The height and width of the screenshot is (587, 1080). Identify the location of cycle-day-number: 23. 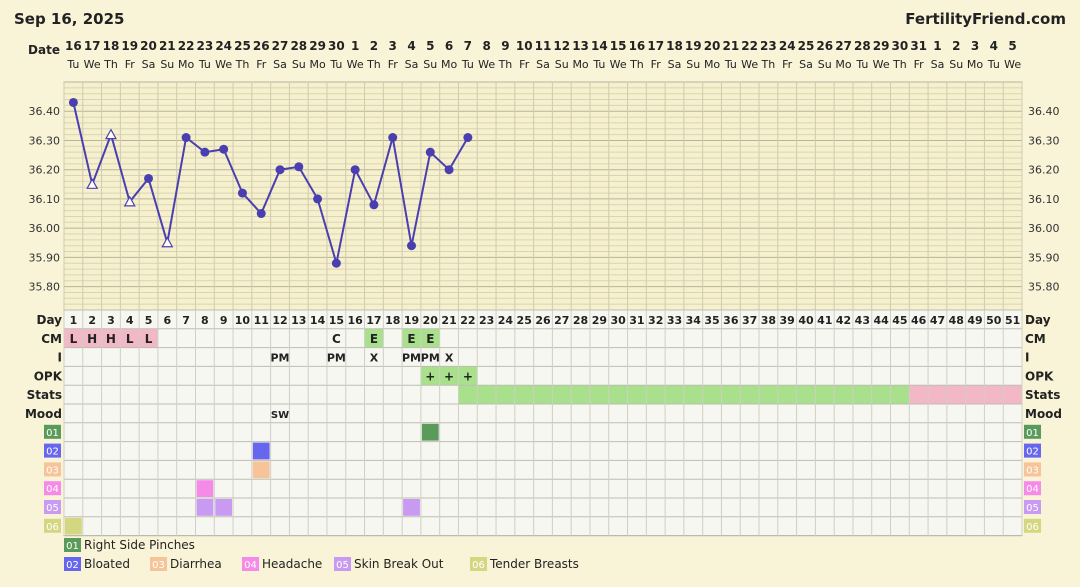
(486, 320).